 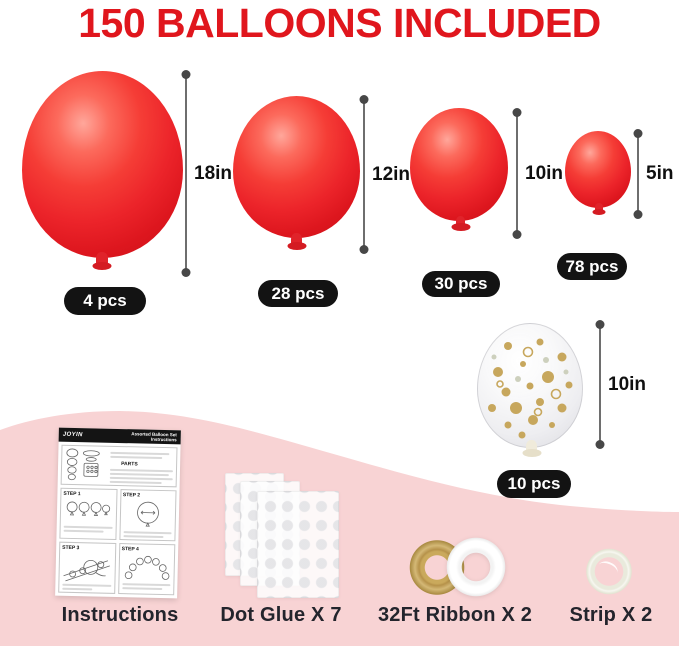 I want to click on confetti-balloon-10in, so click(x=530, y=385).